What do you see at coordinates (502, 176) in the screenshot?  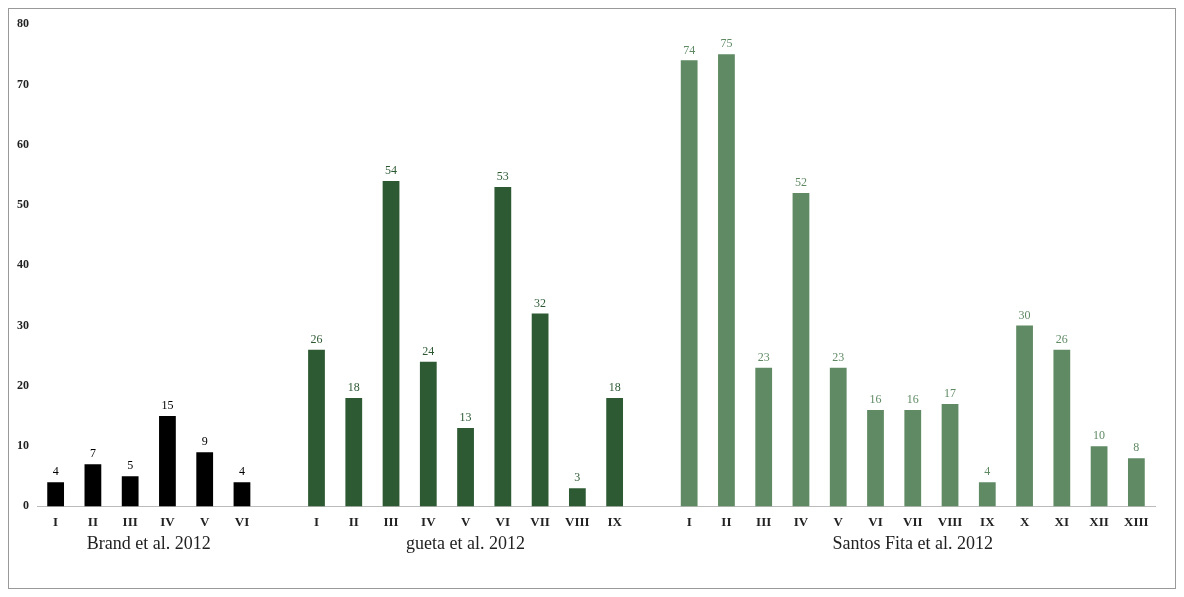 I see `data-label: 53` at bounding box center [502, 176].